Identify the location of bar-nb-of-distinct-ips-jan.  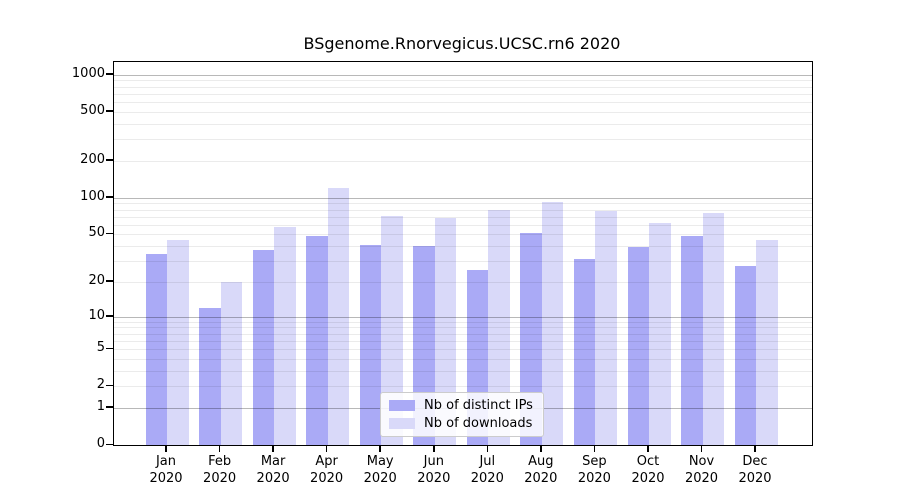
(156, 349).